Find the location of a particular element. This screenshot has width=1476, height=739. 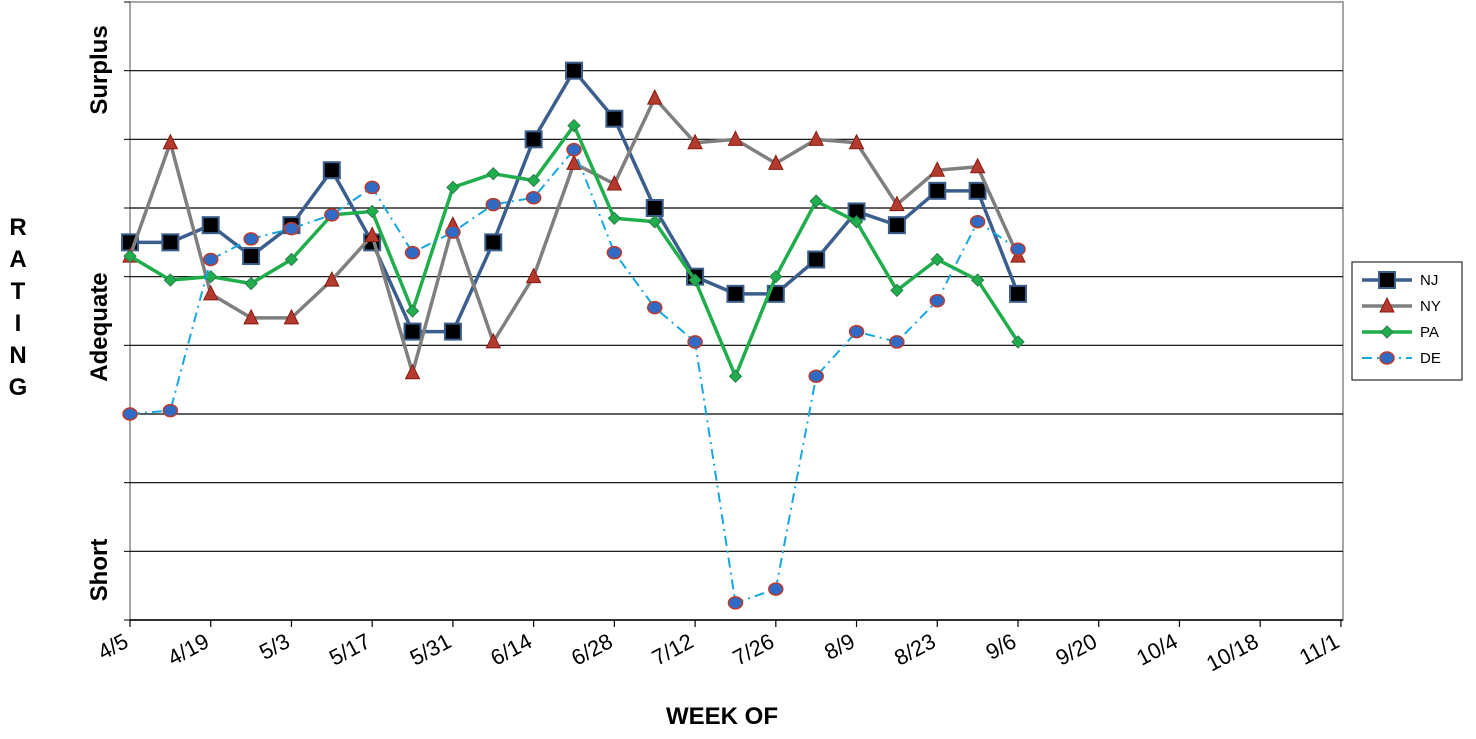

x-axis-title: WEEK OF is located at coordinates (722, 716).